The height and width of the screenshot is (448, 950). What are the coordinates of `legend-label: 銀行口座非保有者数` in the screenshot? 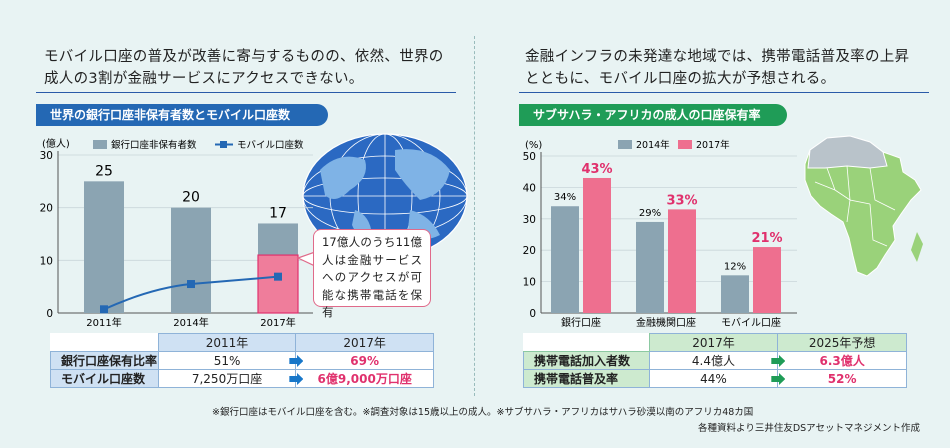 It's located at (154, 145).